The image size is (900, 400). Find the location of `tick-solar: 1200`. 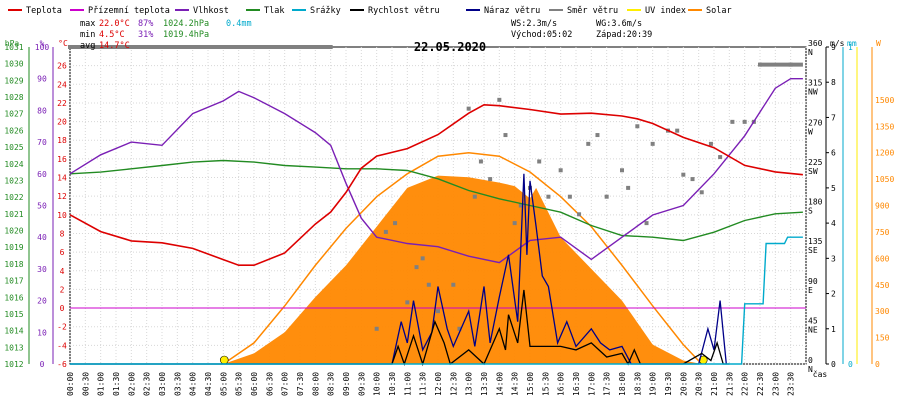

tick-solar: 1200 is located at coordinates (884, 153).